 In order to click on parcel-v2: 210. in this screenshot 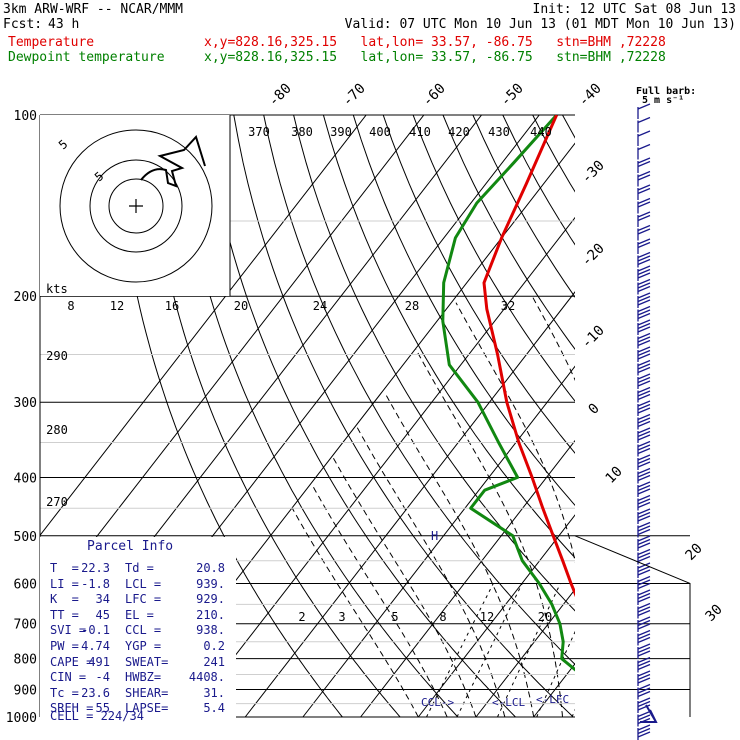, I will do `click(210, 614)`.